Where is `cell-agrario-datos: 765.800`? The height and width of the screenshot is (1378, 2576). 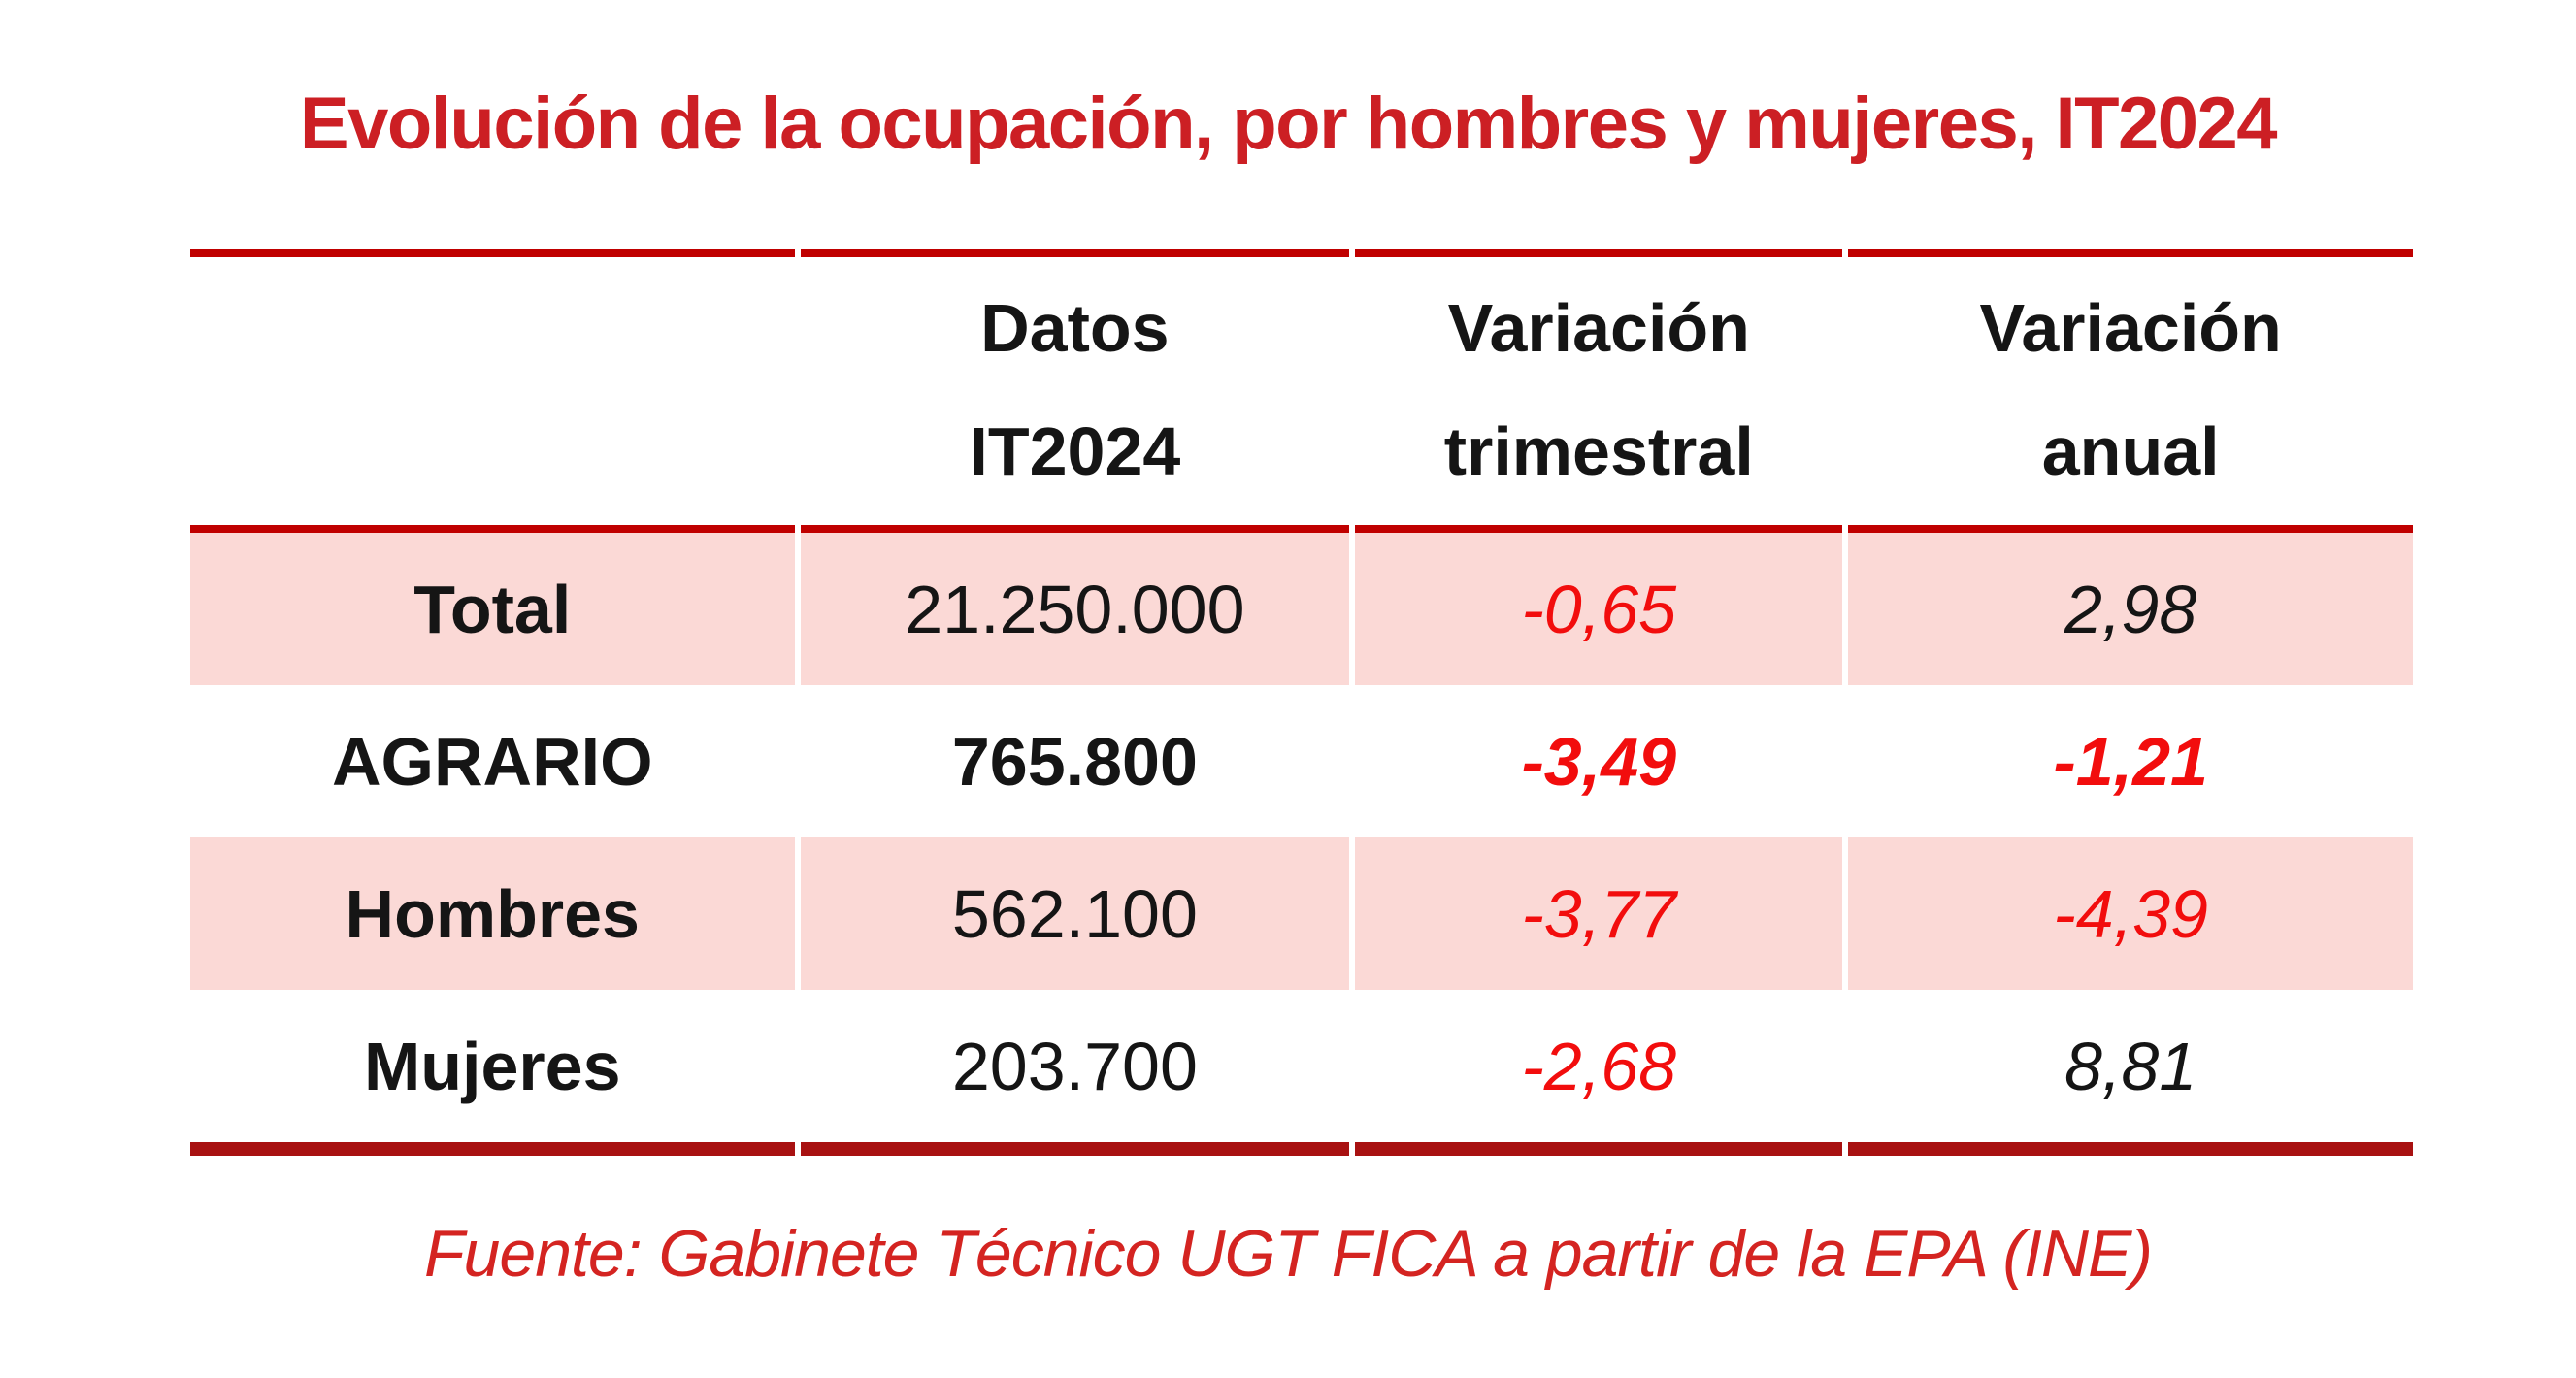
cell-agrario-datos: 765.800 is located at coordinates (1075, 761).